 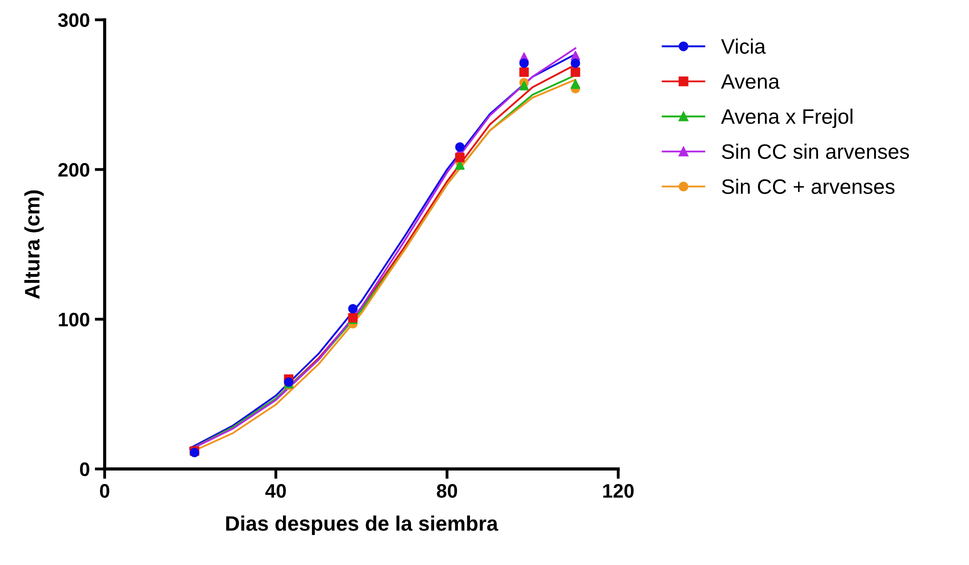 I want to click on y-tick-label: 200, so click(x=74, y=169).